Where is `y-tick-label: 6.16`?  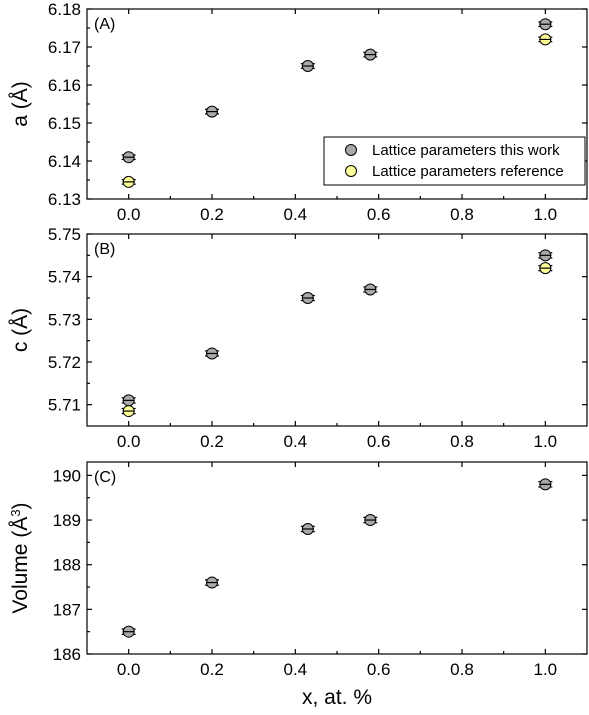
y-tick-label: 6.16 is located at coordinates (64, 85).